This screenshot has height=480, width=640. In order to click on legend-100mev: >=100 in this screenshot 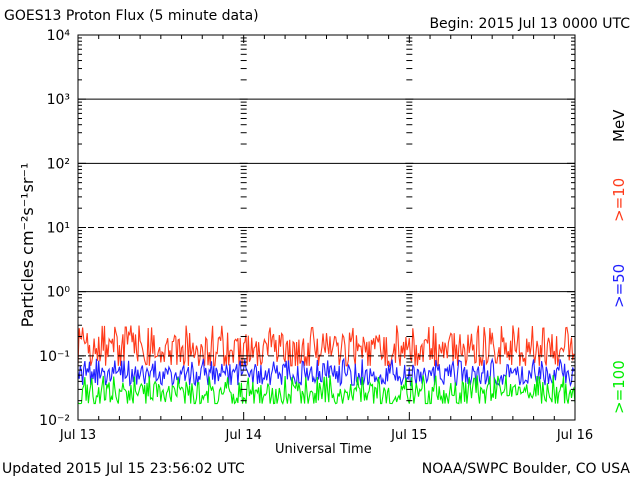, I will do `click(619, 387)`.